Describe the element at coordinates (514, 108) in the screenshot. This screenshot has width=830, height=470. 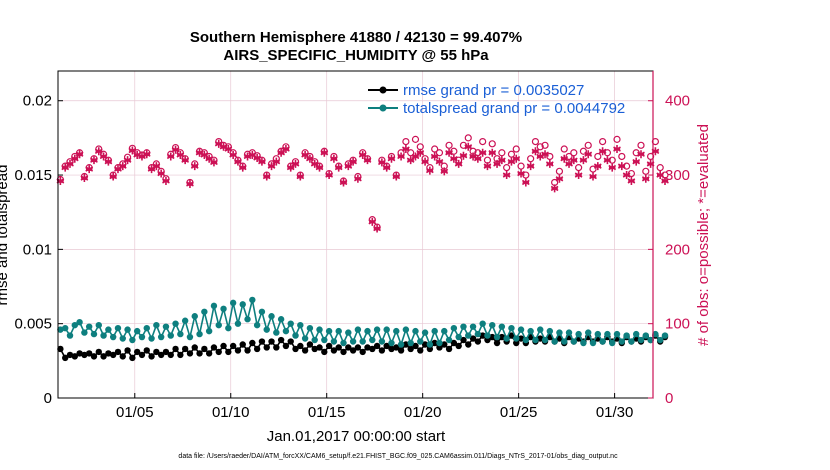
I see `legend-label: totalspread grand pr = 0.0044792` at that location.